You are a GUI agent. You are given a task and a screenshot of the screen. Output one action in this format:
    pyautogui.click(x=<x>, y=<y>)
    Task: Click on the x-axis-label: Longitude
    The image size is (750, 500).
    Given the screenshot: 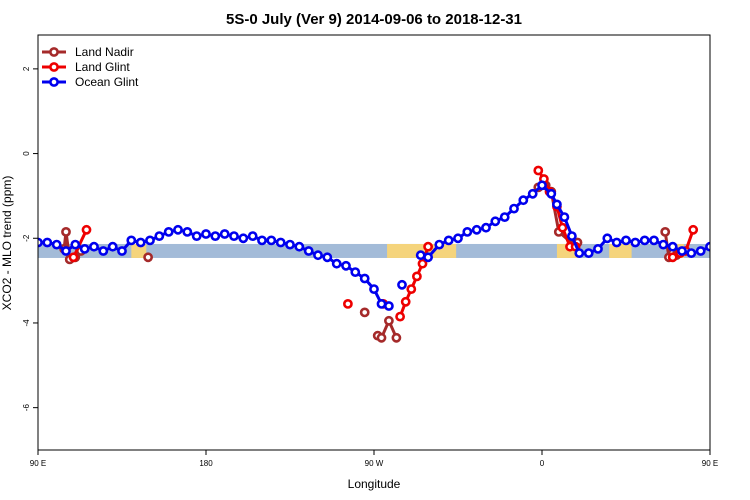 What is the action you would take?
    pyautogui.click(x=374, y=484)
    